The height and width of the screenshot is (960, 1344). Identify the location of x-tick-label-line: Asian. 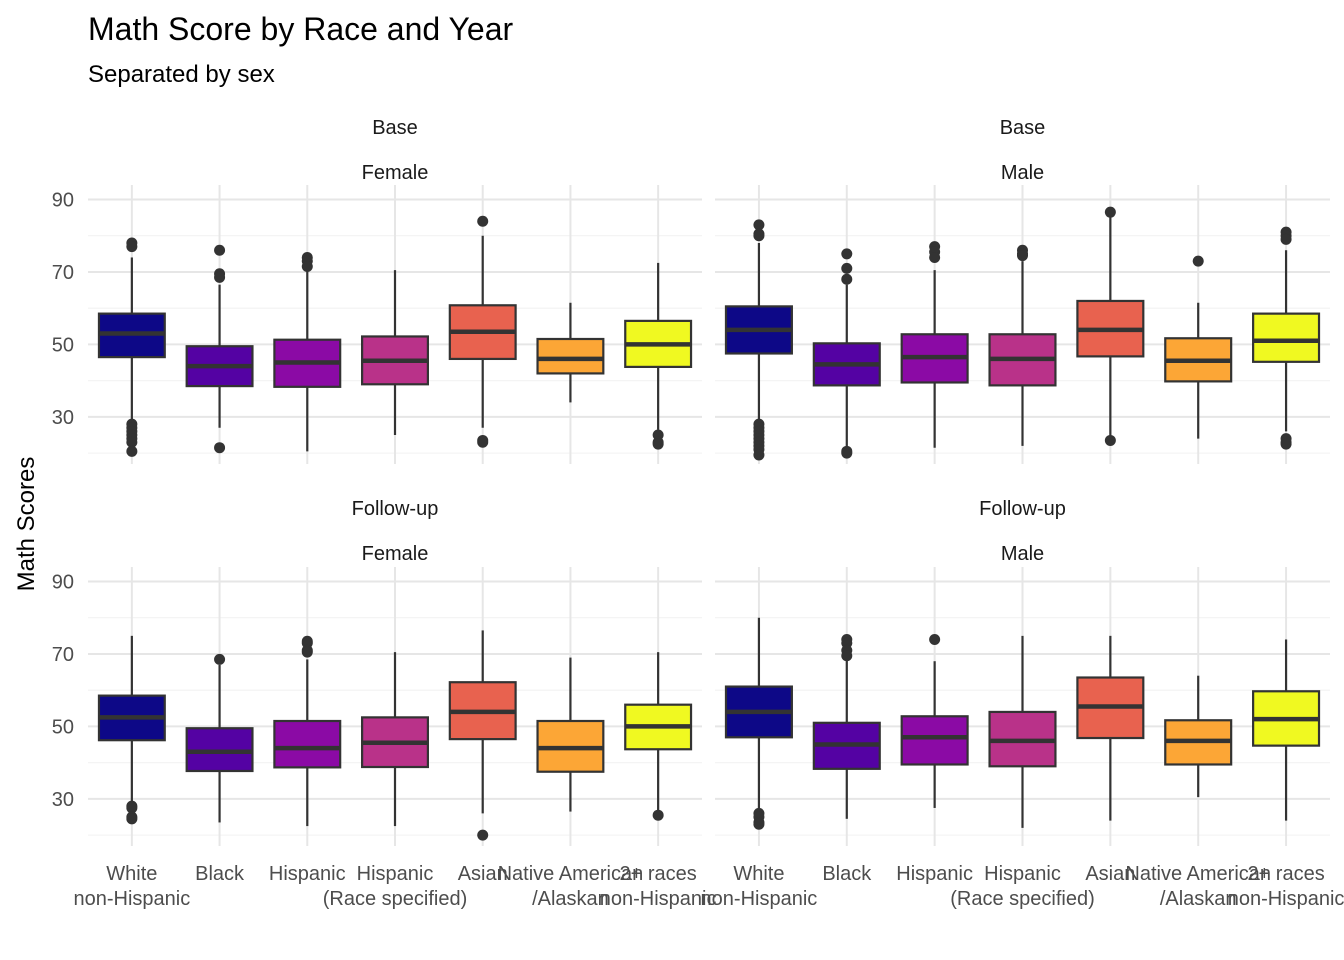
(1110, 874).